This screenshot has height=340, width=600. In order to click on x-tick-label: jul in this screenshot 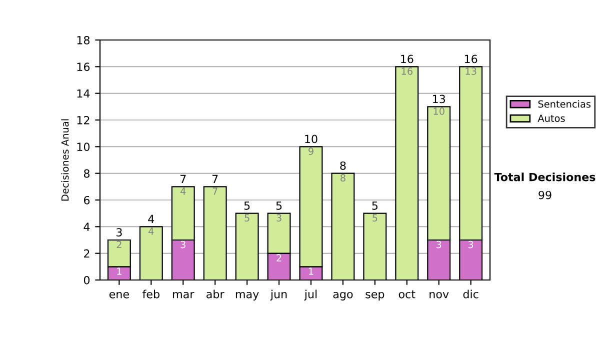, I will do `click(310, 295)`.